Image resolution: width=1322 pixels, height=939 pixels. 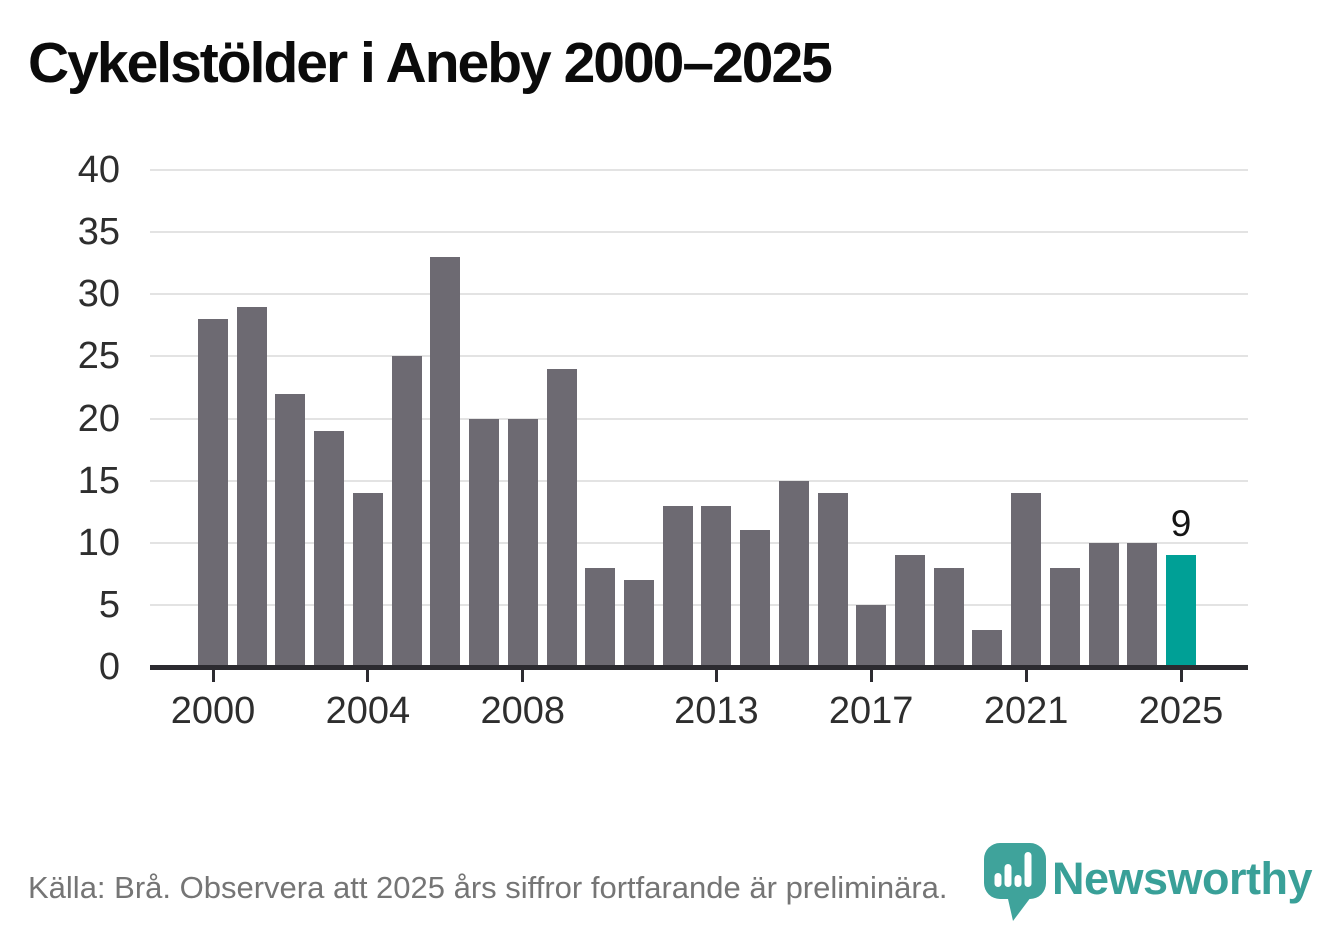 I want to click on bar-2003, so click(x=329, y=548).